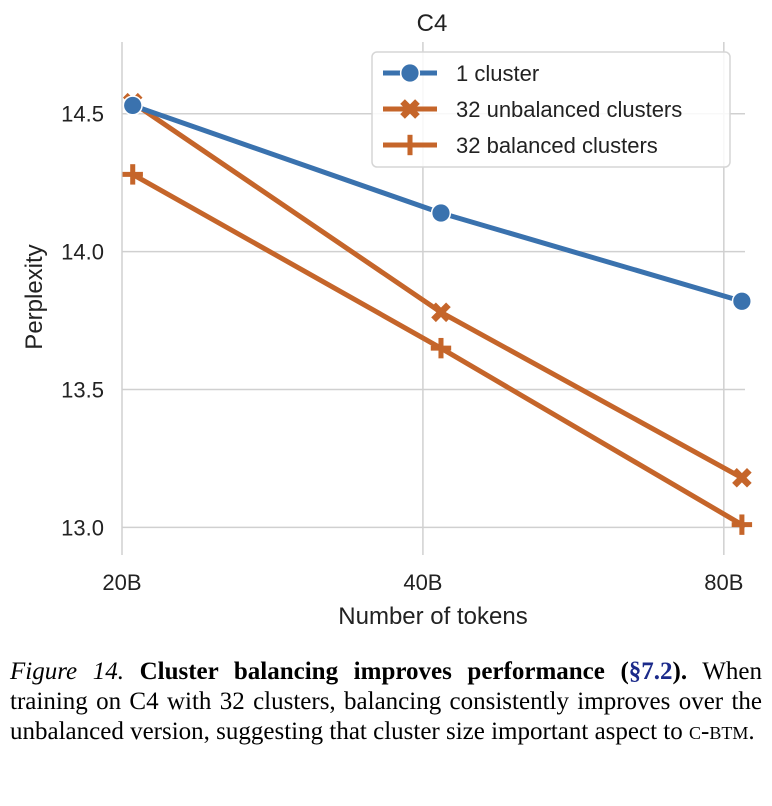  Describe the element at coordinates (410, 109) in the screenshot. I see `legend-x-marker` at that location.